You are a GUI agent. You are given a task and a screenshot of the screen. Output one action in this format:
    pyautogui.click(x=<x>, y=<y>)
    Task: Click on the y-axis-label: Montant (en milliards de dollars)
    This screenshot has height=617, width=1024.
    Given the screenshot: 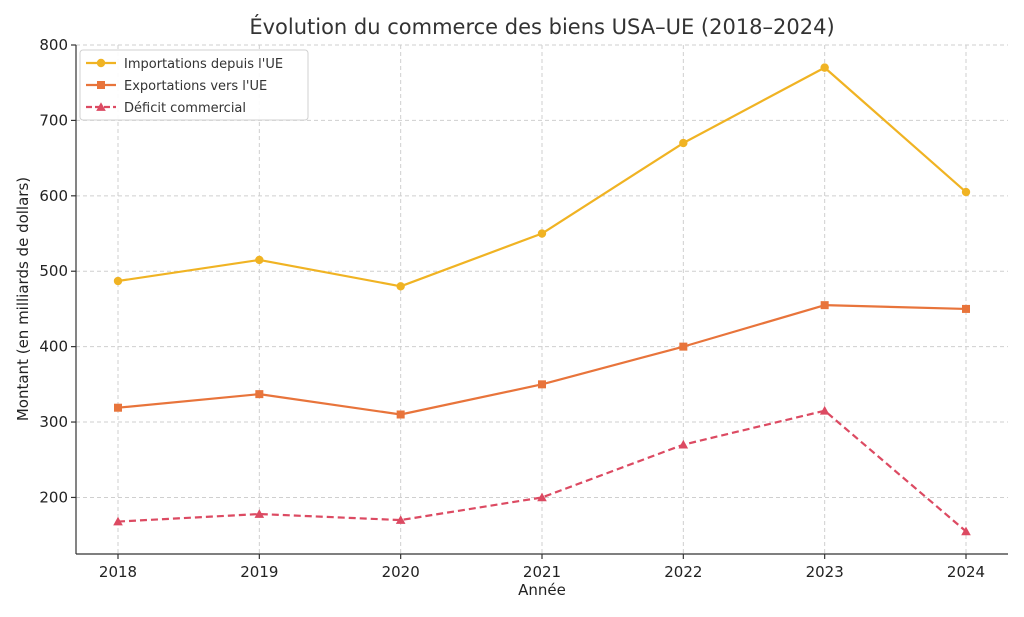 What is the action you would take?
    pyautogui.click(x=23, y=299)
    